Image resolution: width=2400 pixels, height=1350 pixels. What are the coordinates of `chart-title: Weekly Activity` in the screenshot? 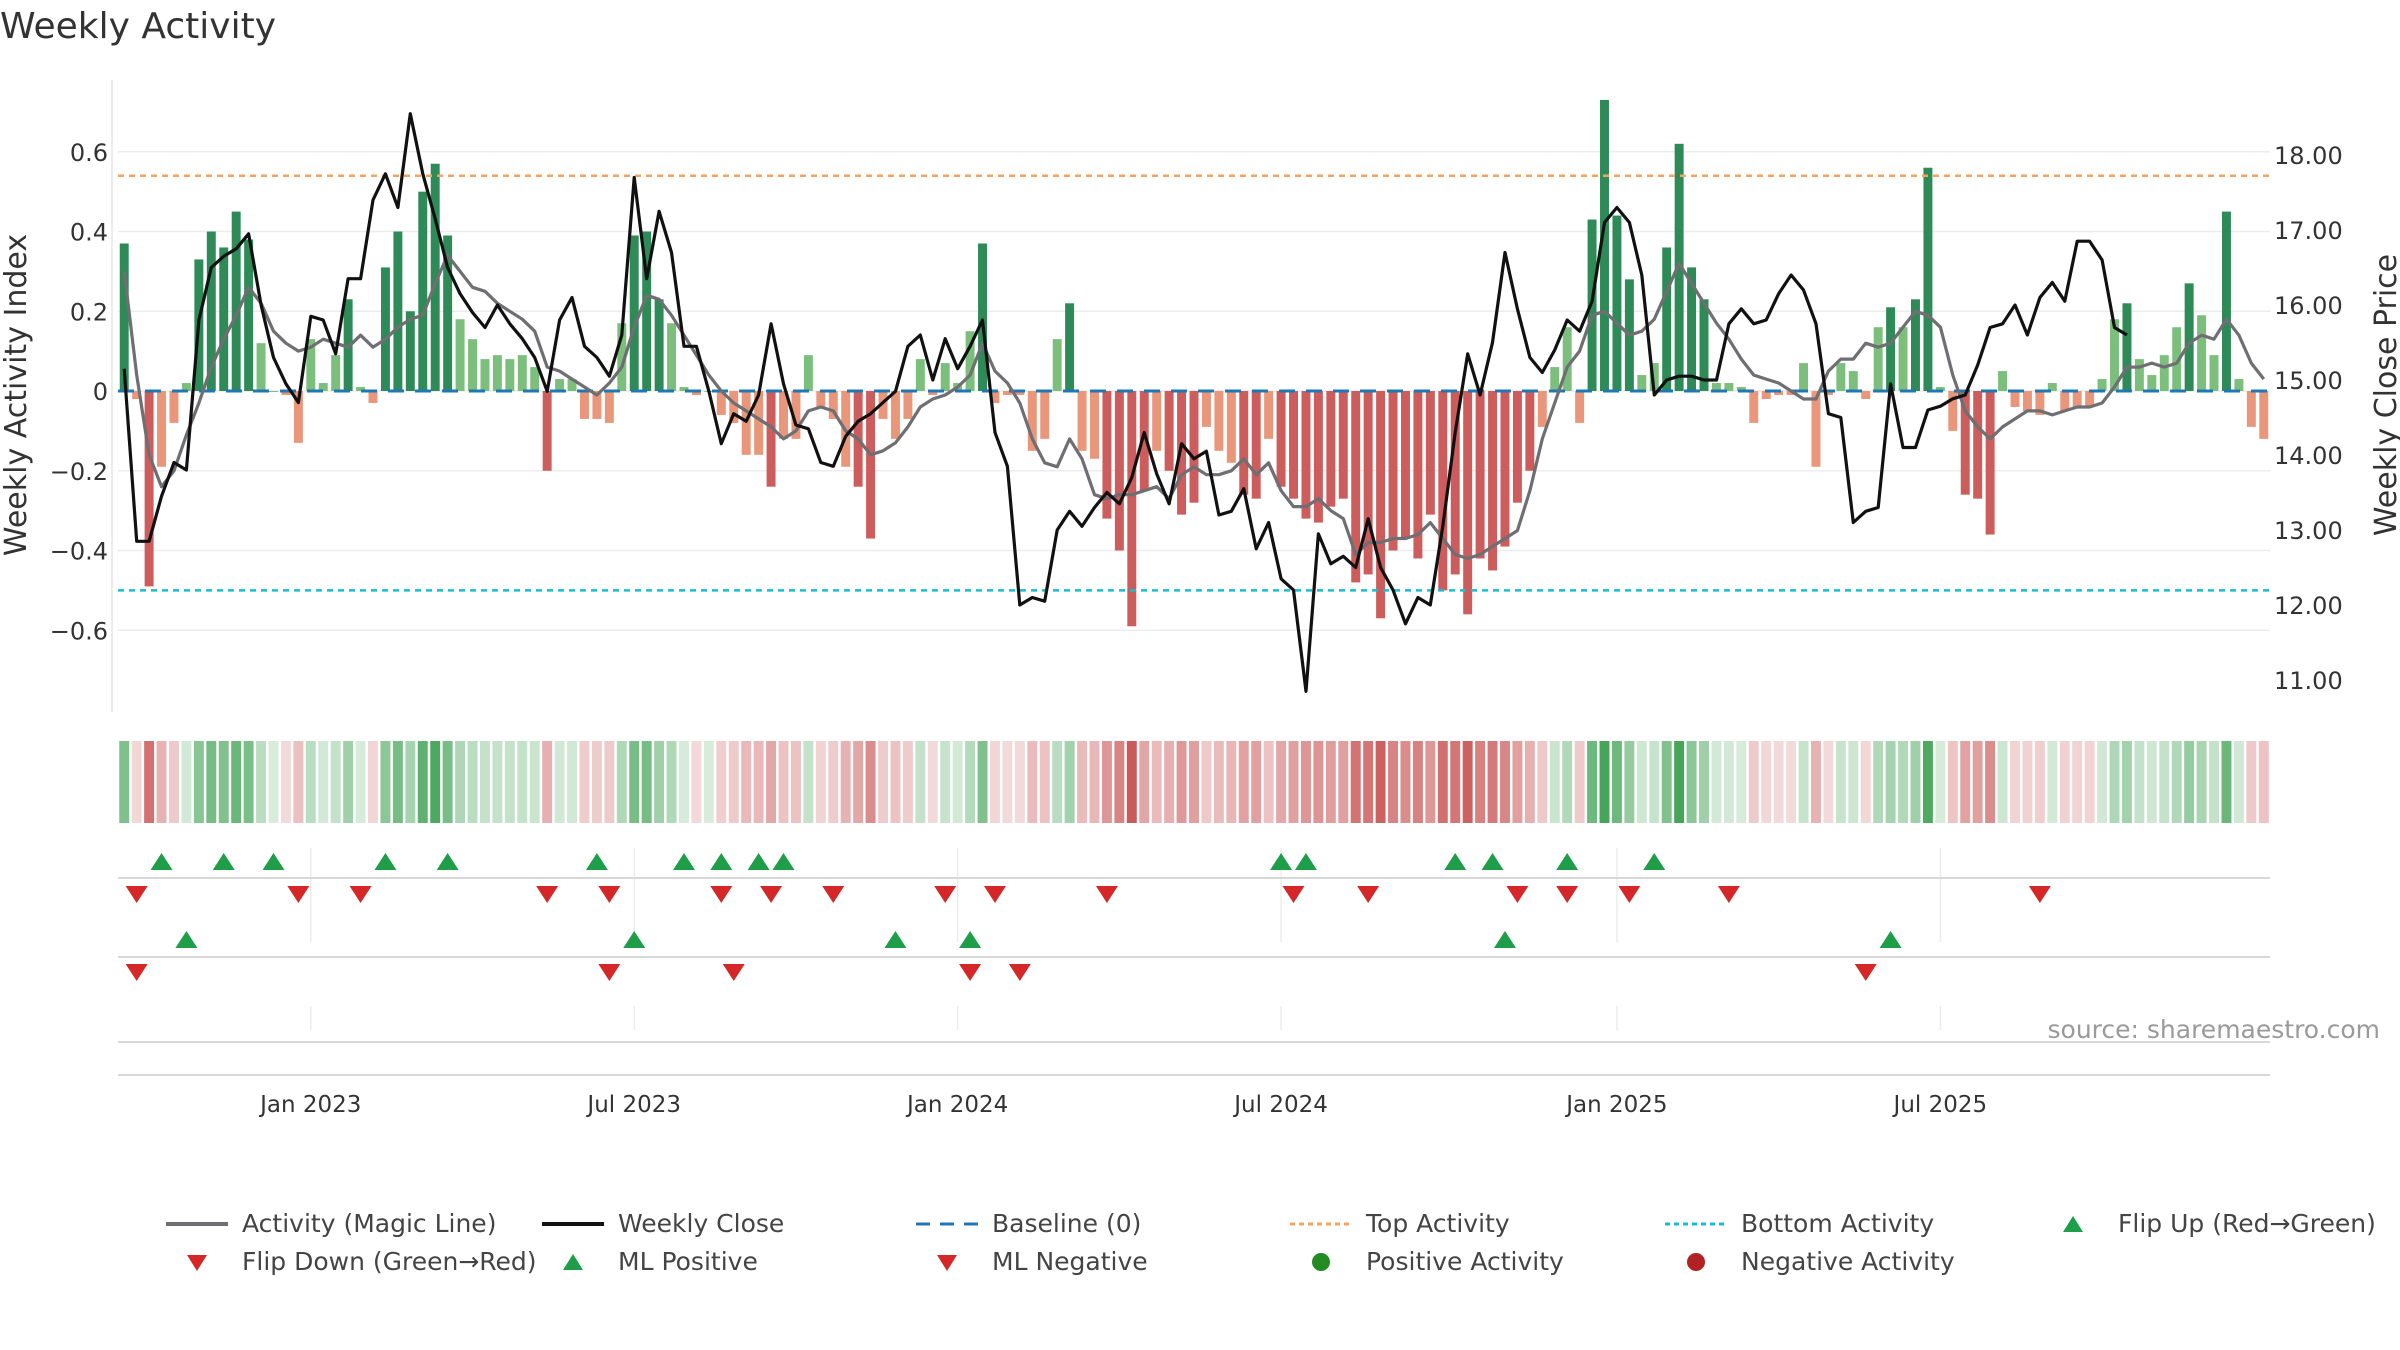 It's located at (138, 26).